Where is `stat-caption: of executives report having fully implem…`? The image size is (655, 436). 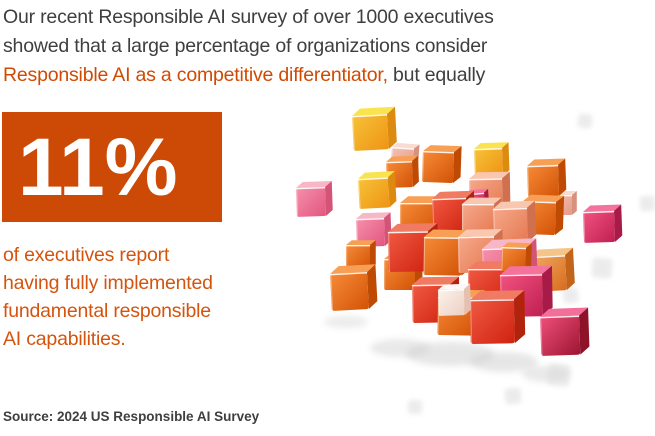
stat-caption: of executives report having fully implem… is located at coordinates (108, 297).